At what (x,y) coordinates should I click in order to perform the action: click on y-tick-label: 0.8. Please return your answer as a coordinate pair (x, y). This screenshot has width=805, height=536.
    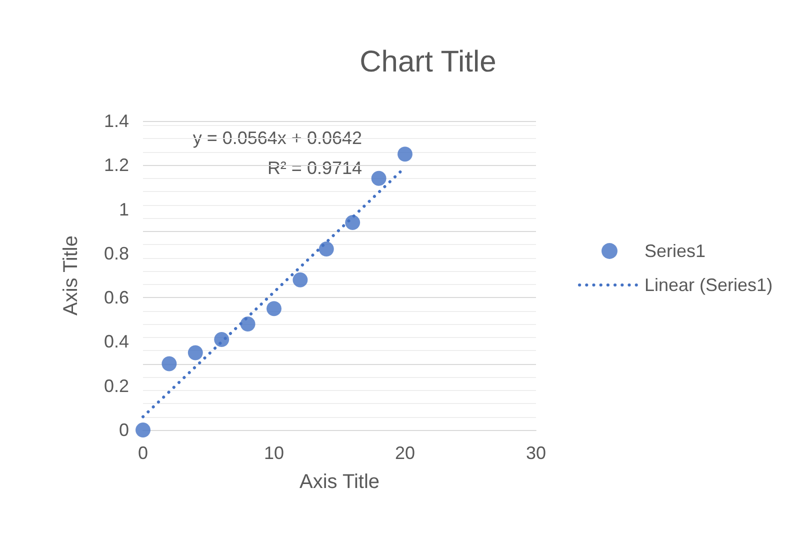
    Looking at the image, I should click on (116, 253).